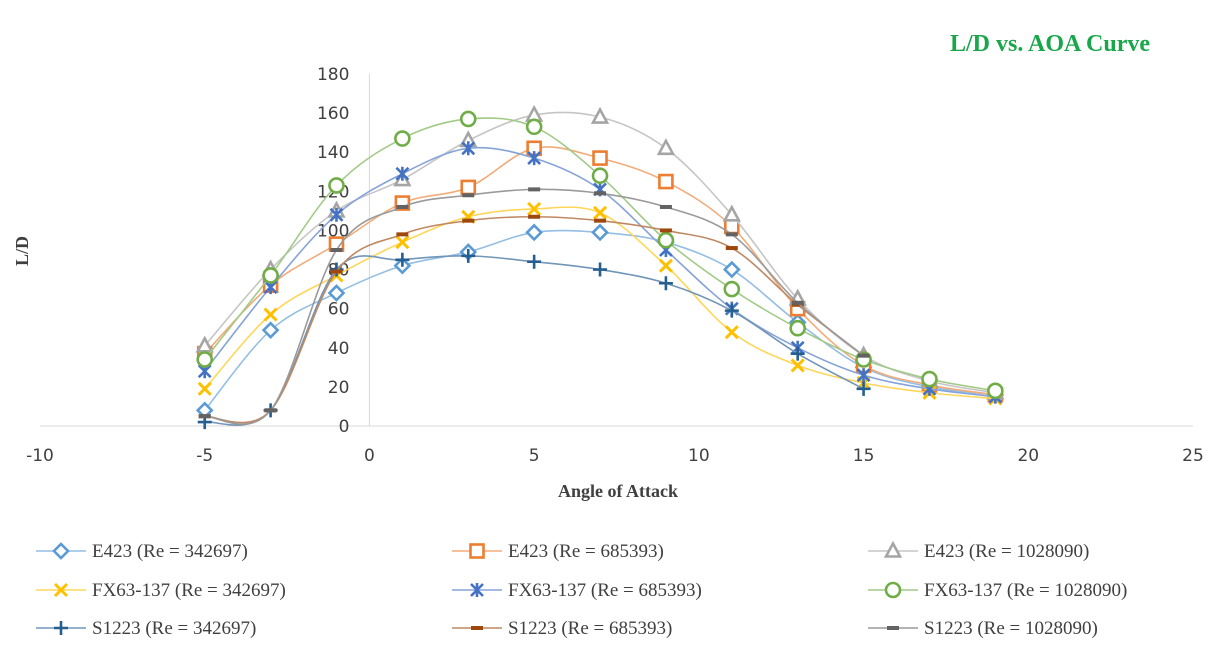 This screenshot has height=654, width=1219. What do you see at coordinates (339, 349) in the screenshot?
I see `y-tick-label: 40` at bounding box center [339, 349].